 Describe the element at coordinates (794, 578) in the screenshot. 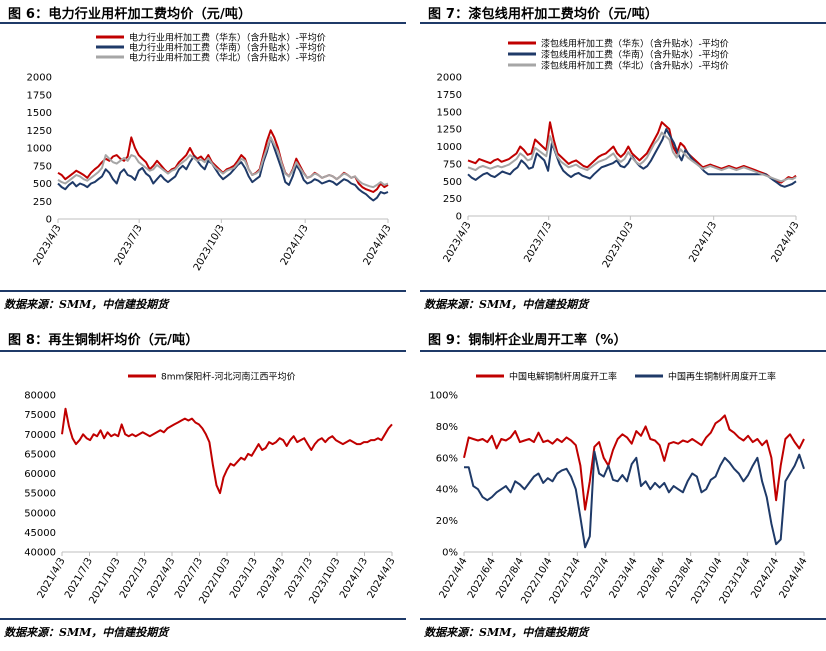

I see `x-tick-label: 2024/4/4` at that location.